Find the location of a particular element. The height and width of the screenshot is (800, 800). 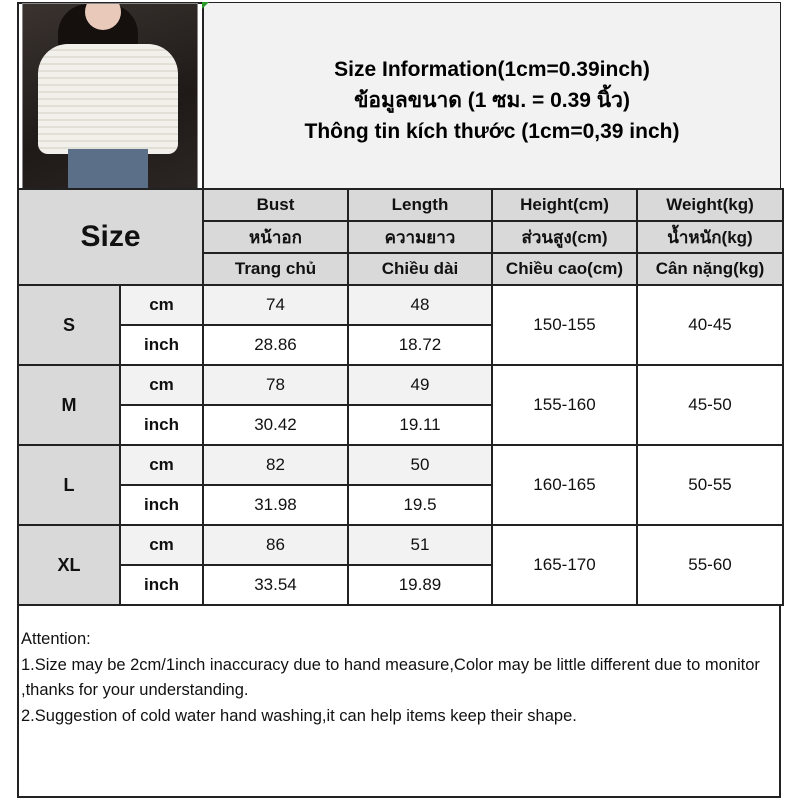

length-inch: 18.72 is located at coordinates (420, 345).